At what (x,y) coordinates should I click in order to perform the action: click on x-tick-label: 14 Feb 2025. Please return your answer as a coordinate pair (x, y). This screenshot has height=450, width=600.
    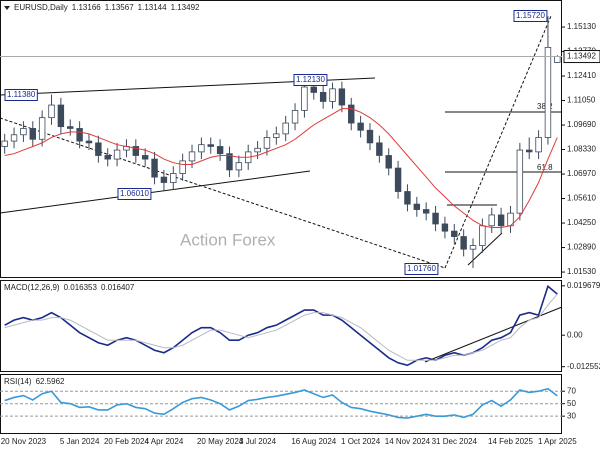
    Looking at the image, I should click on (510, 441).